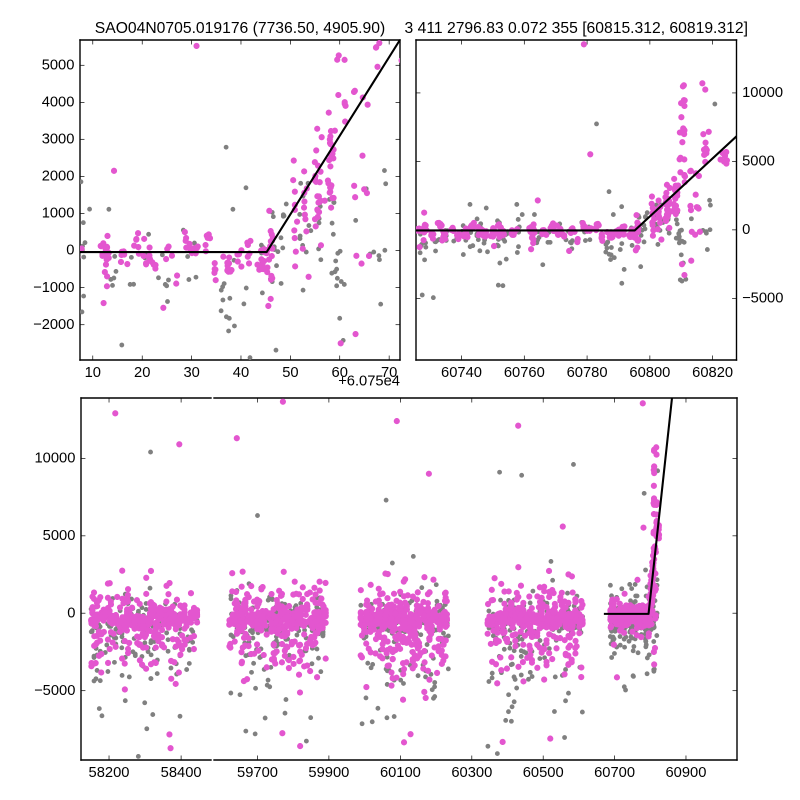 The height and width of the screenshot is (800, 800). Describe the element at coordinates (240, 28) in the screenshot. I see `svg-text:SAO04N0705.019176 (7736.50, 49: SAO04N0705.019176 (7736.50, 4905.90)` at that location.